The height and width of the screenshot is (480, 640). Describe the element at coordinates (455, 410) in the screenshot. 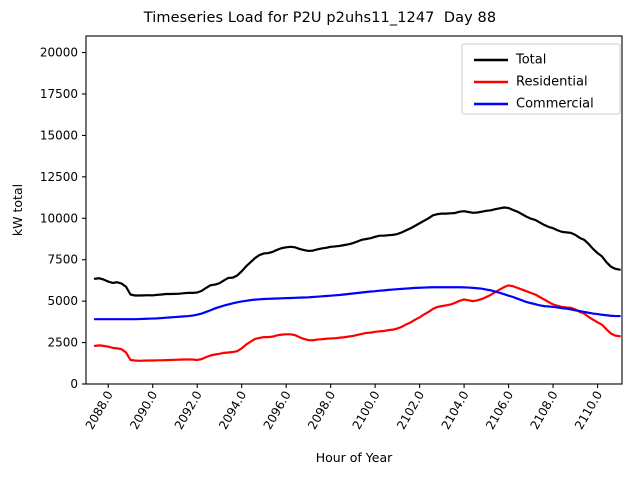

I see `x-tick-label: 2104.0` at that location.